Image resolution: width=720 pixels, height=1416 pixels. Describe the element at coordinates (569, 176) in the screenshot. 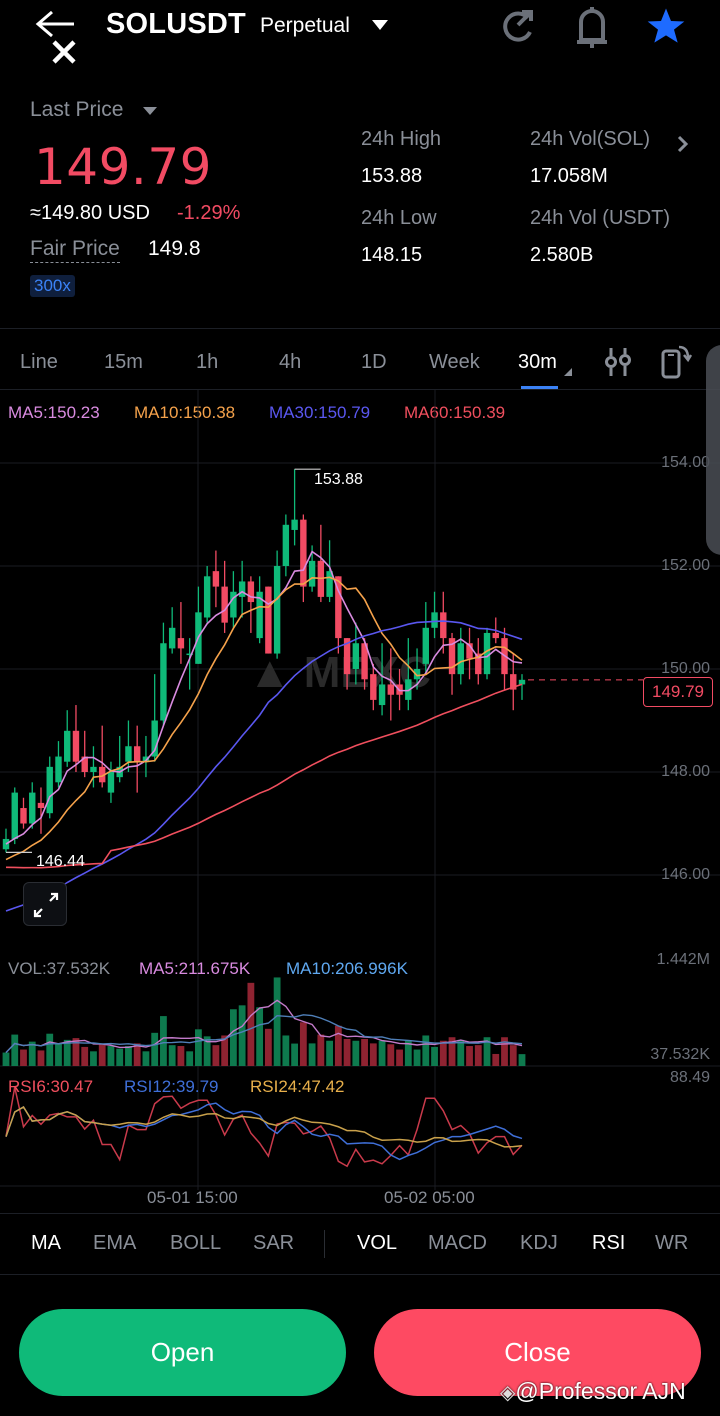

I see `vol-sol-value: 17.058M` at that location.